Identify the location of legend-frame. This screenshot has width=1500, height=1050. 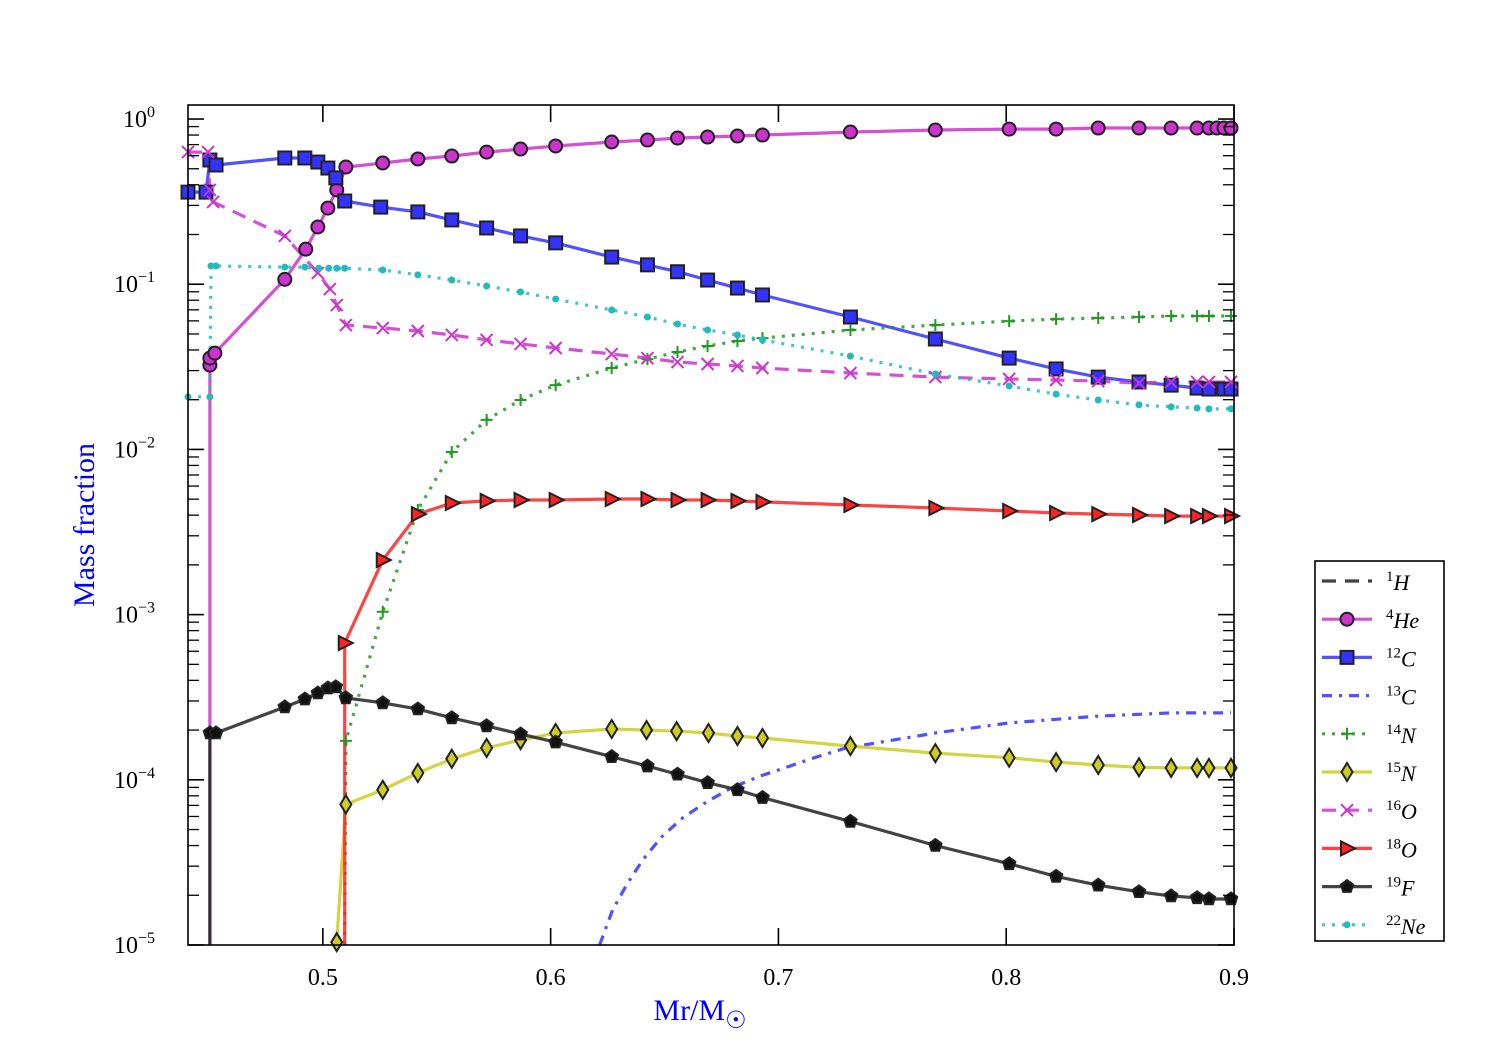
(1379, 751).